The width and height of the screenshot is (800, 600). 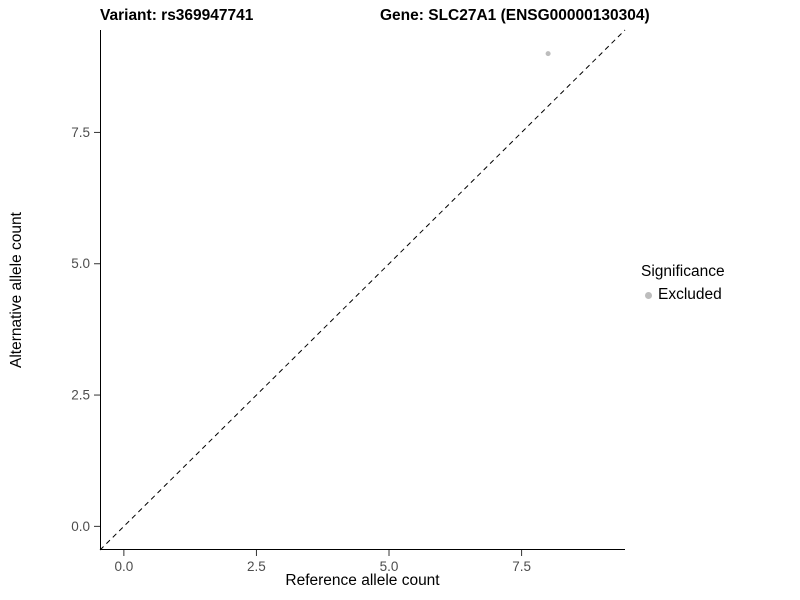 What do you see at coordinates (690, 294) in the screenshot?
I see `legend-item-label: Excluded` at bounding box center [690, 294].